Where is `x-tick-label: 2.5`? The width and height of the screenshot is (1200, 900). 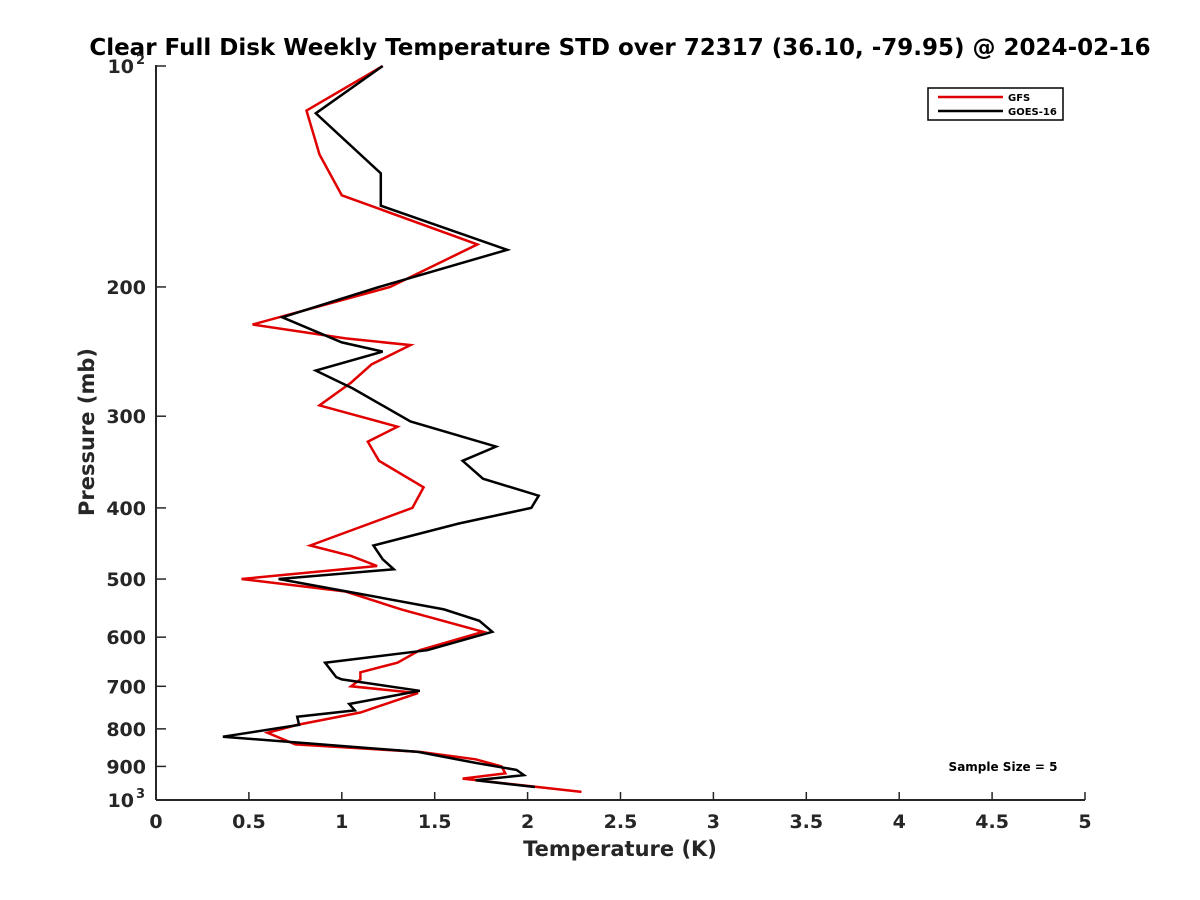
x-tick-label: 2.5 is located at coordinates (621, 822).